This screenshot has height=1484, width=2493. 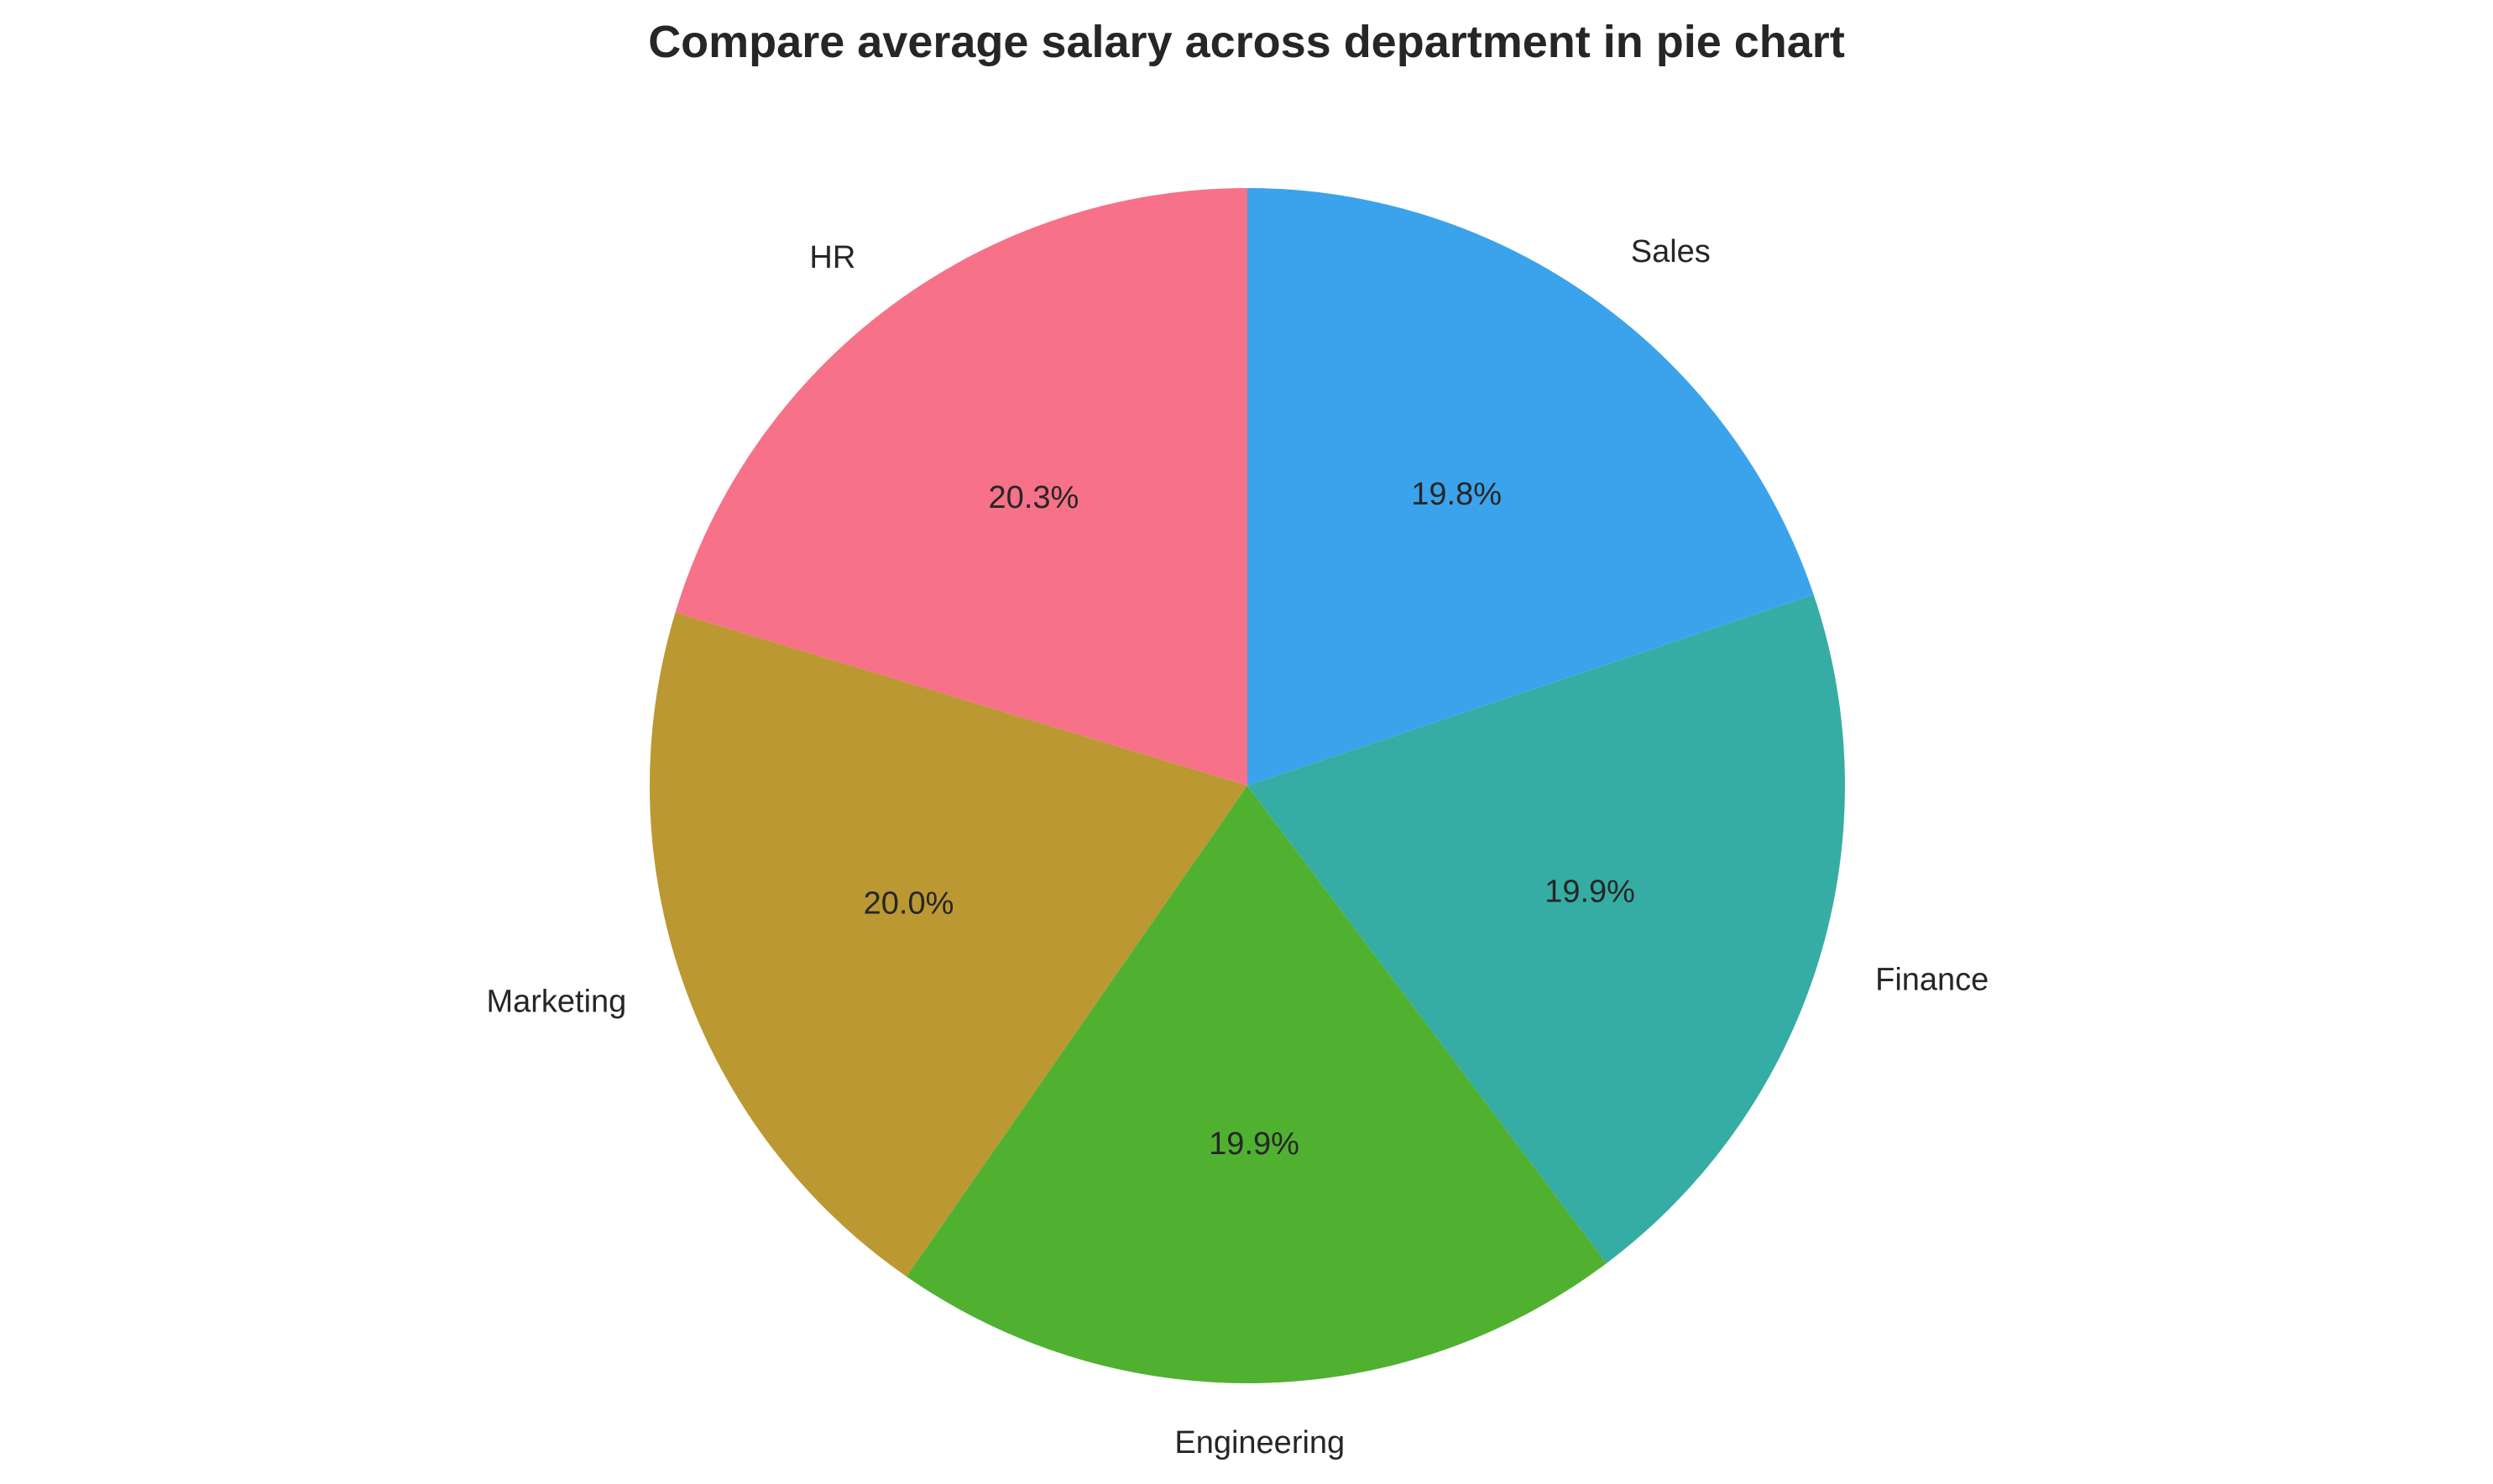 What do you see at coordinates (1259, 1442) in the screenshot?
I see `category-label-engineering: Engineering` at bounding box center [1259, 1442].